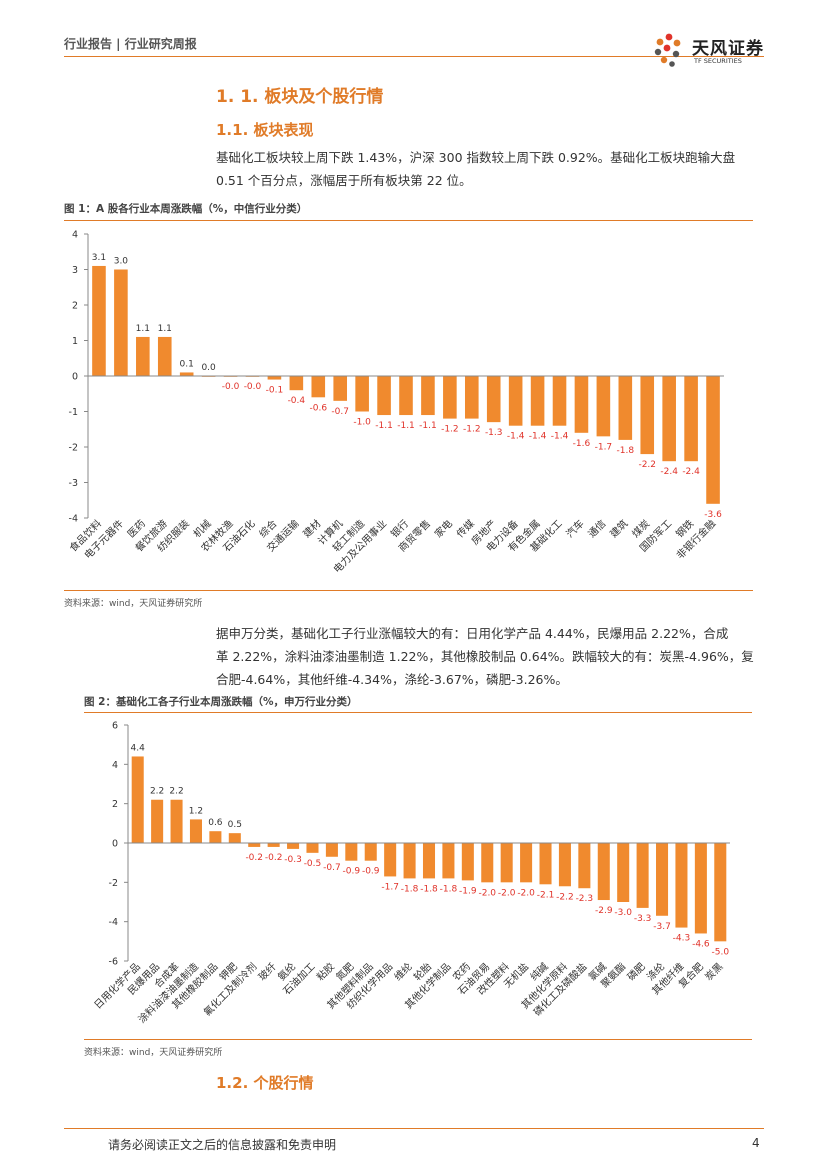  I want to click on brand-subtitle: TF SECURITIES, so click(718, 61).